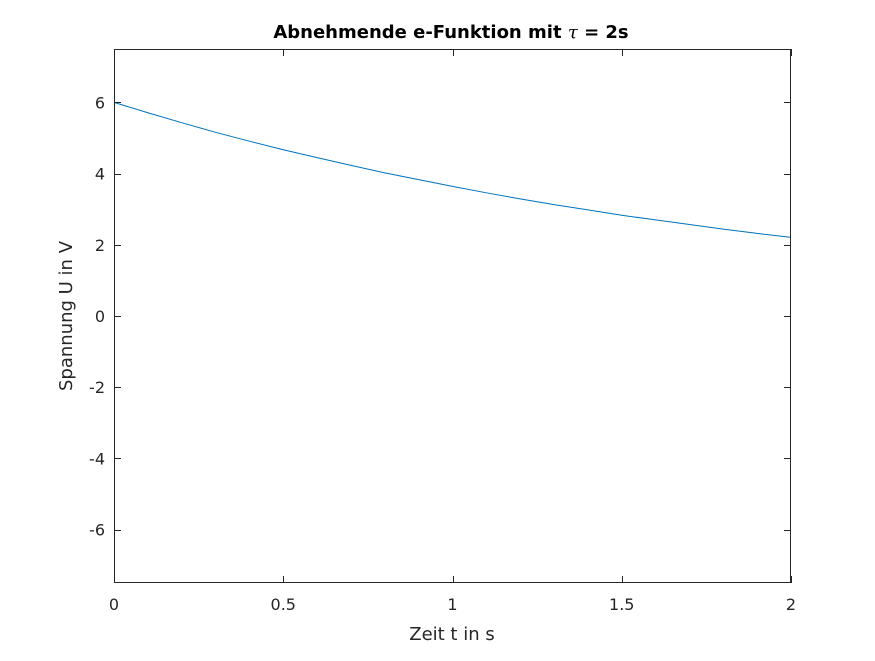 The height and width of the screenshot is (661, 875). I want to click on y-tick-label: -2, so click(97, 387).